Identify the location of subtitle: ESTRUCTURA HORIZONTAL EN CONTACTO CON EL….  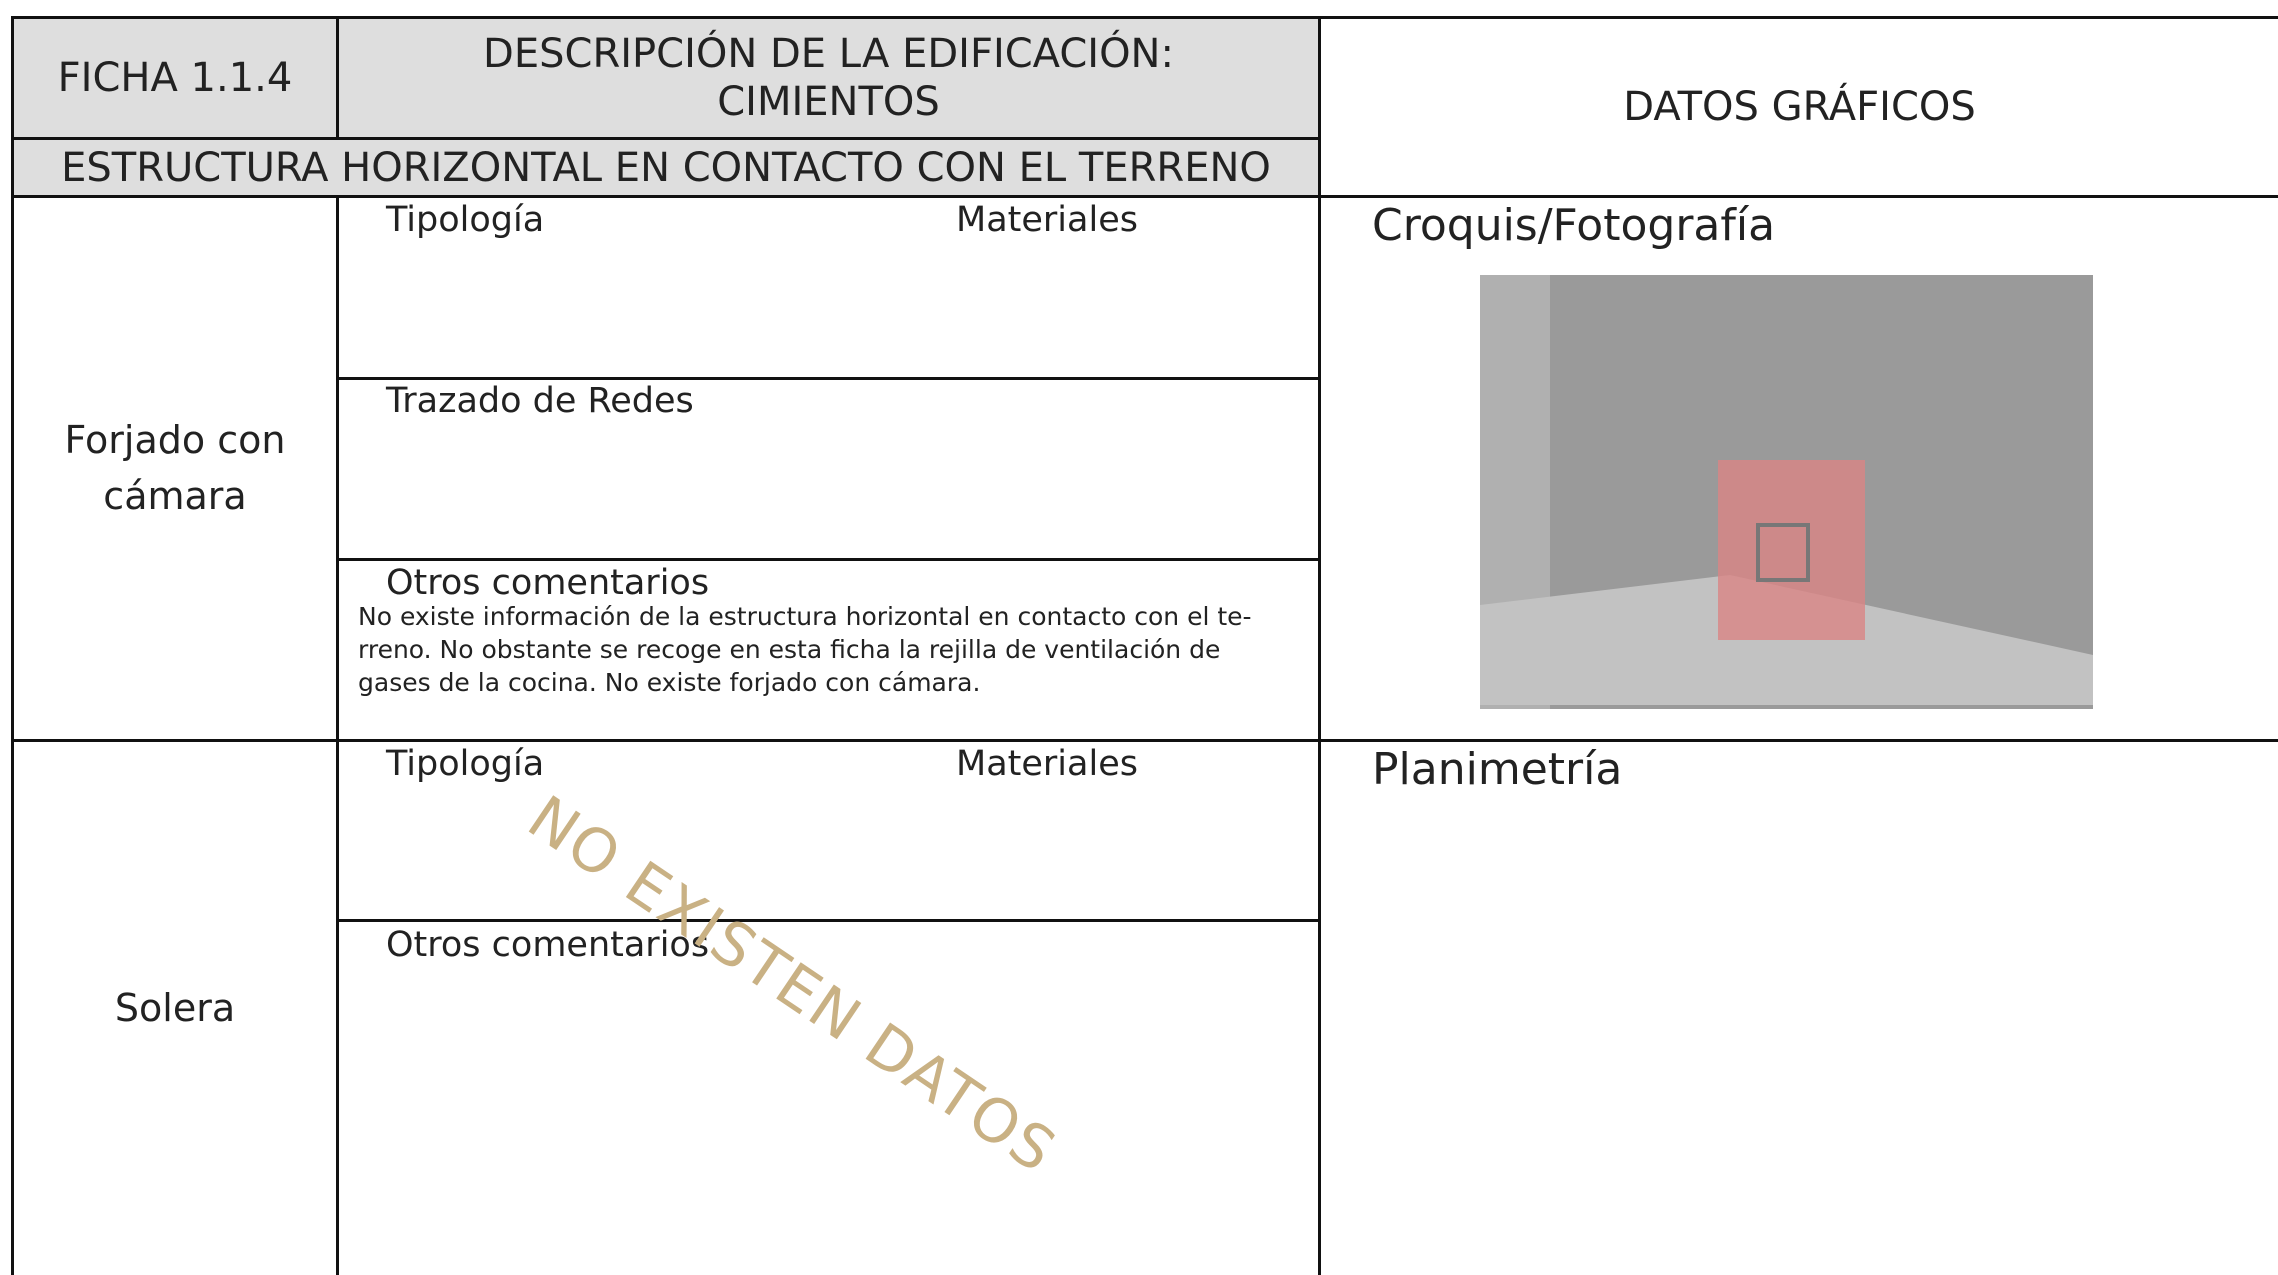
(666, 167).